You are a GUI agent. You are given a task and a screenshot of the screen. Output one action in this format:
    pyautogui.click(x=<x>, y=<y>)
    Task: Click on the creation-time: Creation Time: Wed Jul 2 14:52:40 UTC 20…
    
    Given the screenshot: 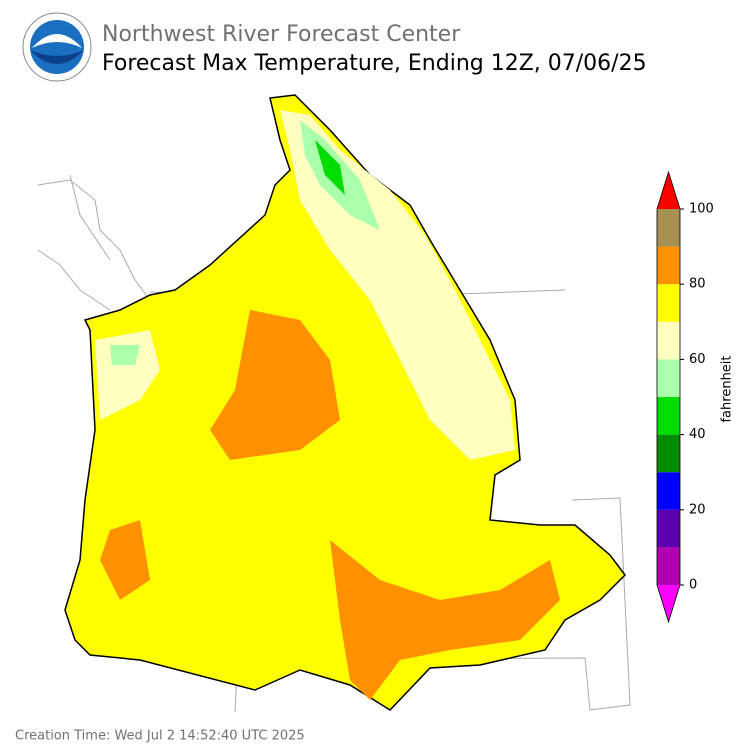 What is the action you would take?
    pyautogui.click(x=160, y=736)
    